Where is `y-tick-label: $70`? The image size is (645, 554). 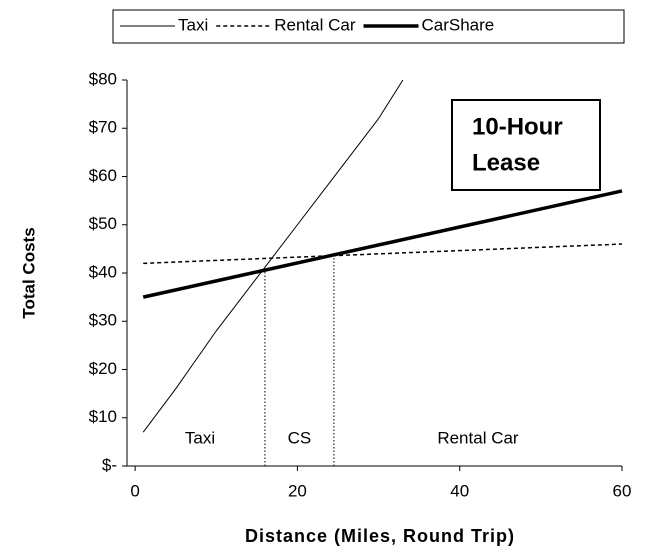 y-tick-label: $70 is located at coordinates (103, 127).